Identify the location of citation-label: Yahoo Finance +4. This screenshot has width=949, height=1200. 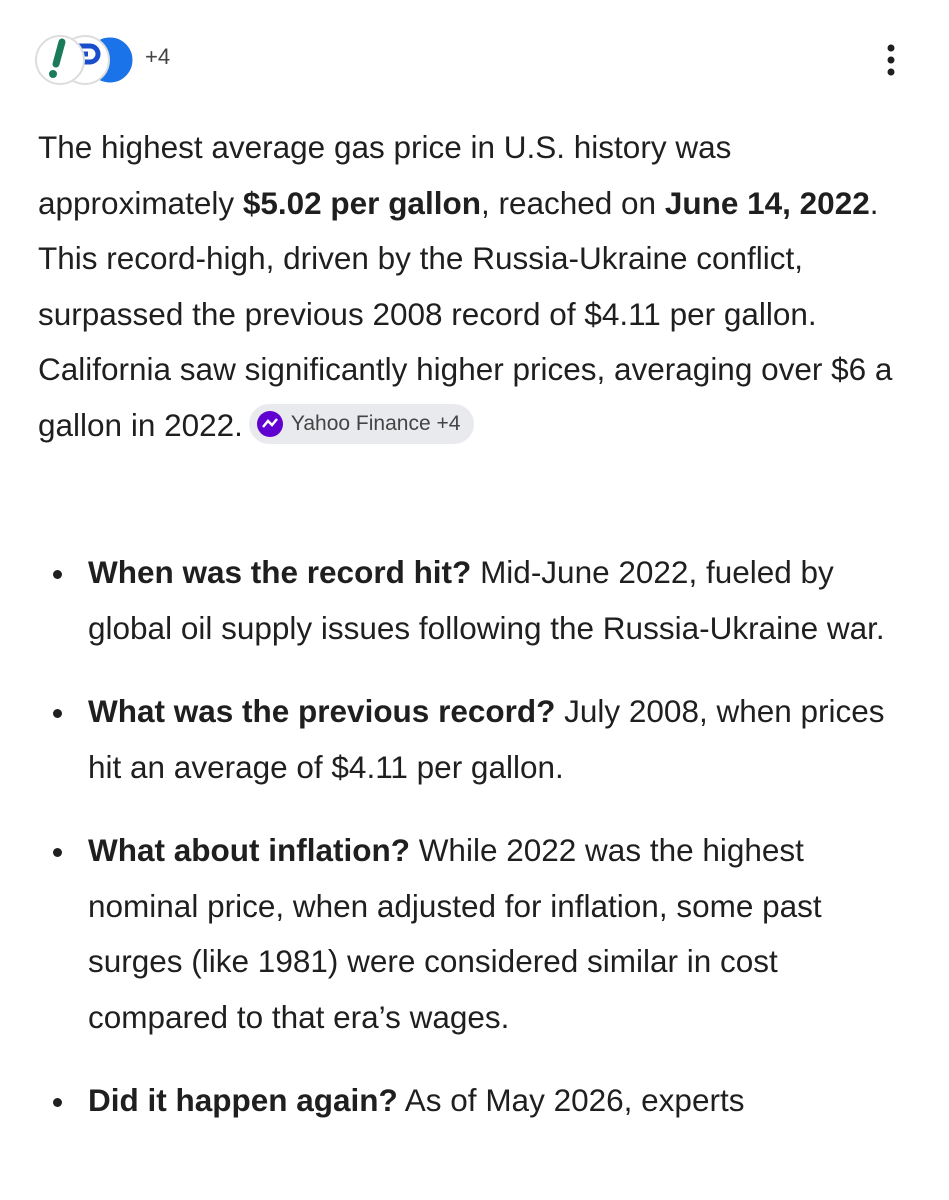
(375, 424).